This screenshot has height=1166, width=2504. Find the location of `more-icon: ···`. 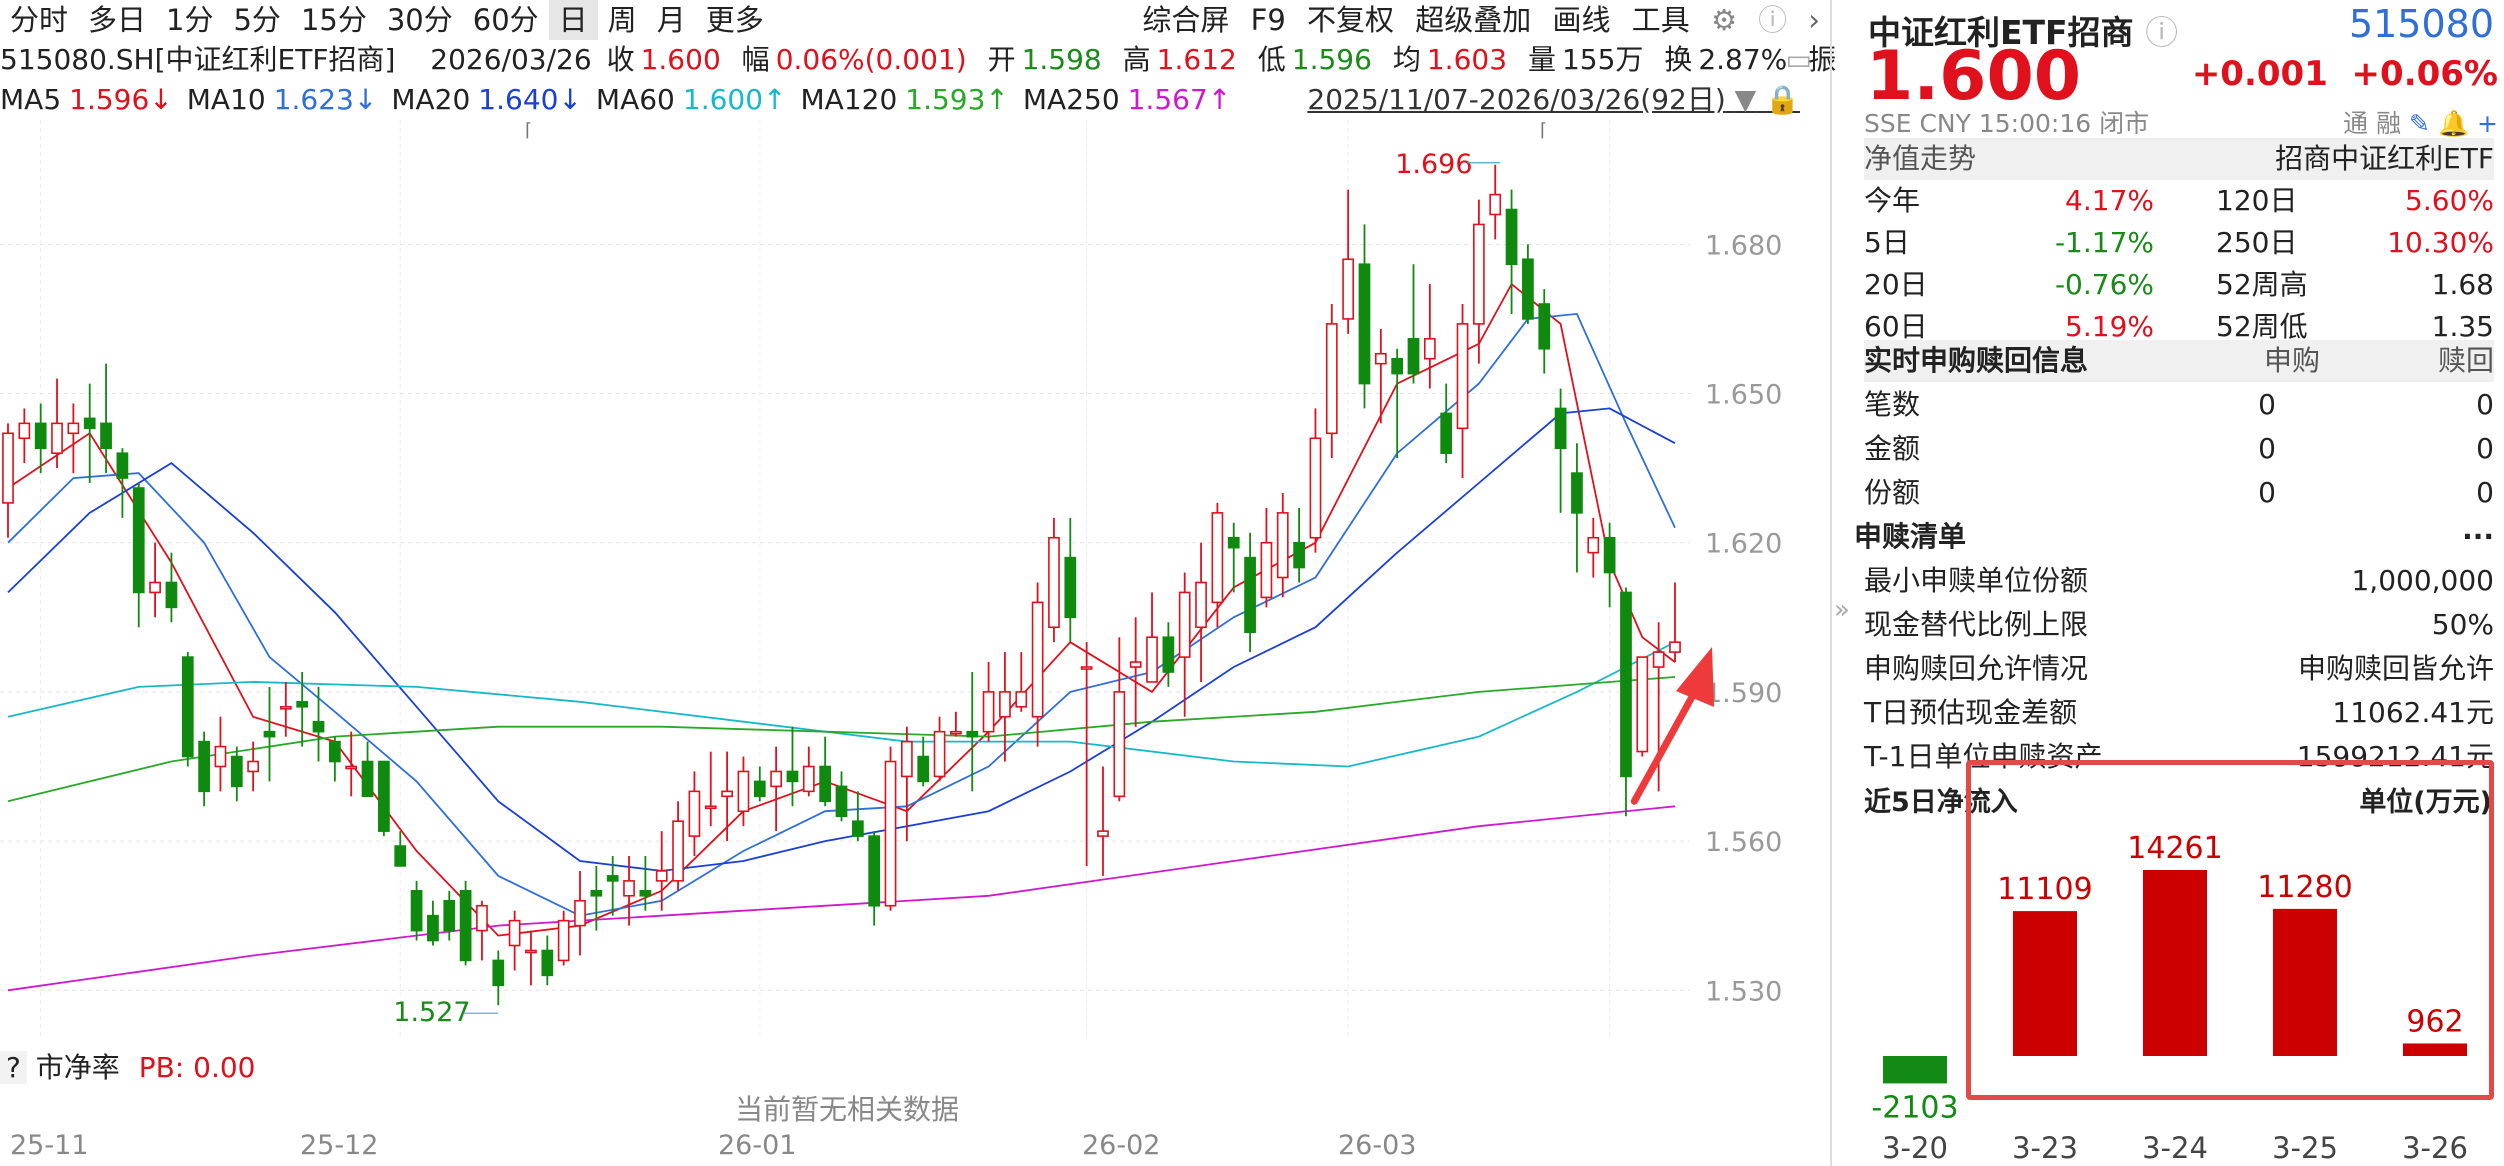

more-icon: ··· is located at coordinates (2478, 536).